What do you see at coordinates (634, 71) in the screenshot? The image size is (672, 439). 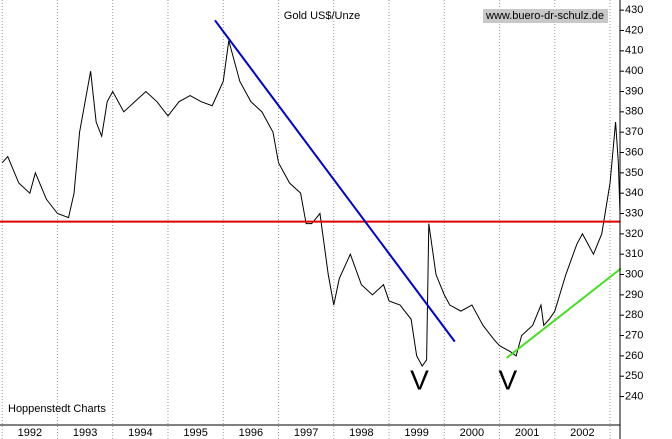 I see `y-tick-label: 400` at bounding box center [634, 71].